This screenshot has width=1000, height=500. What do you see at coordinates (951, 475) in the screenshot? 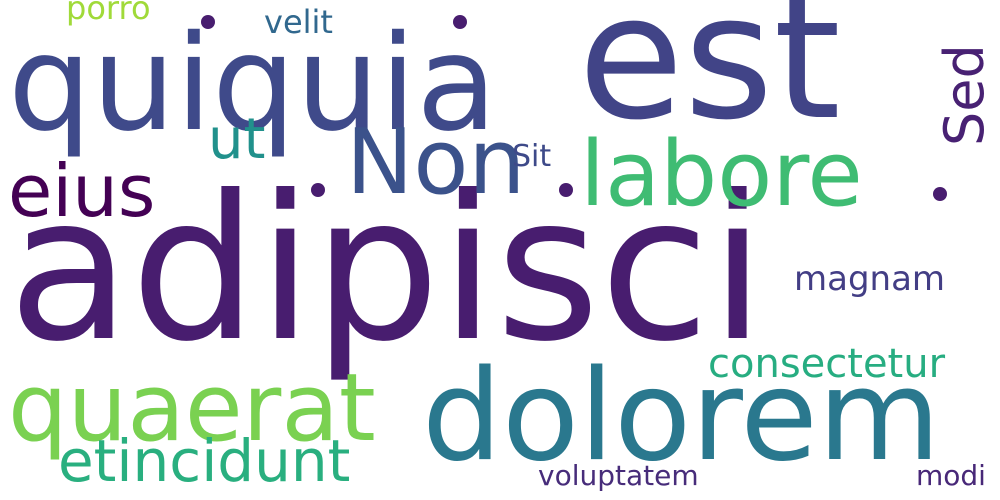
I see `word-modi: modi` at bounding box center [951, 475].